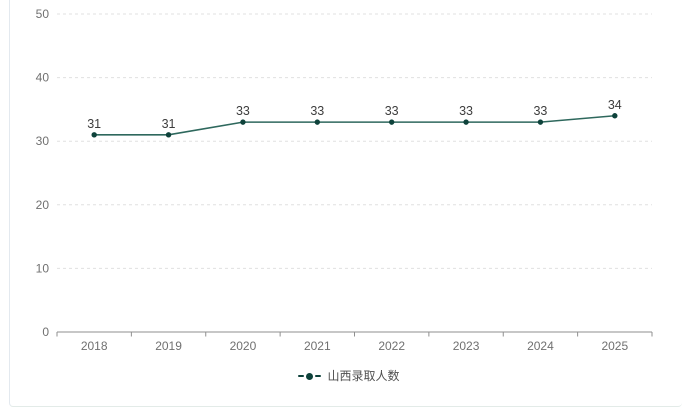 The height and width of the screenshot is (417, 698). Describe the element at coordinates (466, 346) in the screenshot. I see `x-axis-tick-label: 2023` at that location.